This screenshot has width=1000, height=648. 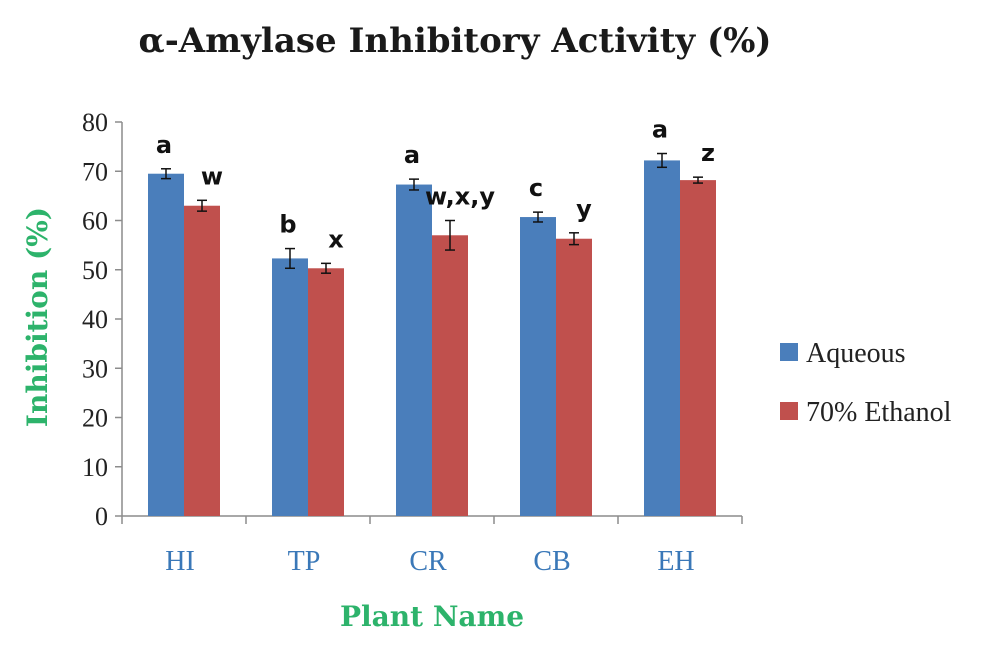 I want to click on x-axis: HI TP CR CB EH, so click(x=432, y=546).